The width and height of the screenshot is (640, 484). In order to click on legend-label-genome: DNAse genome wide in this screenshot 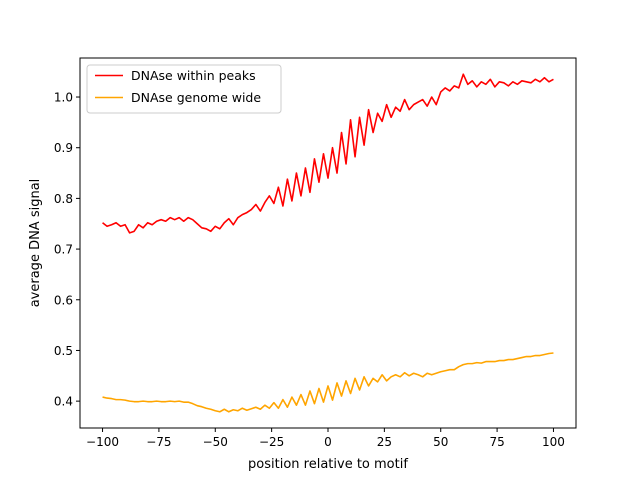, I will do `click(196, 97)`.